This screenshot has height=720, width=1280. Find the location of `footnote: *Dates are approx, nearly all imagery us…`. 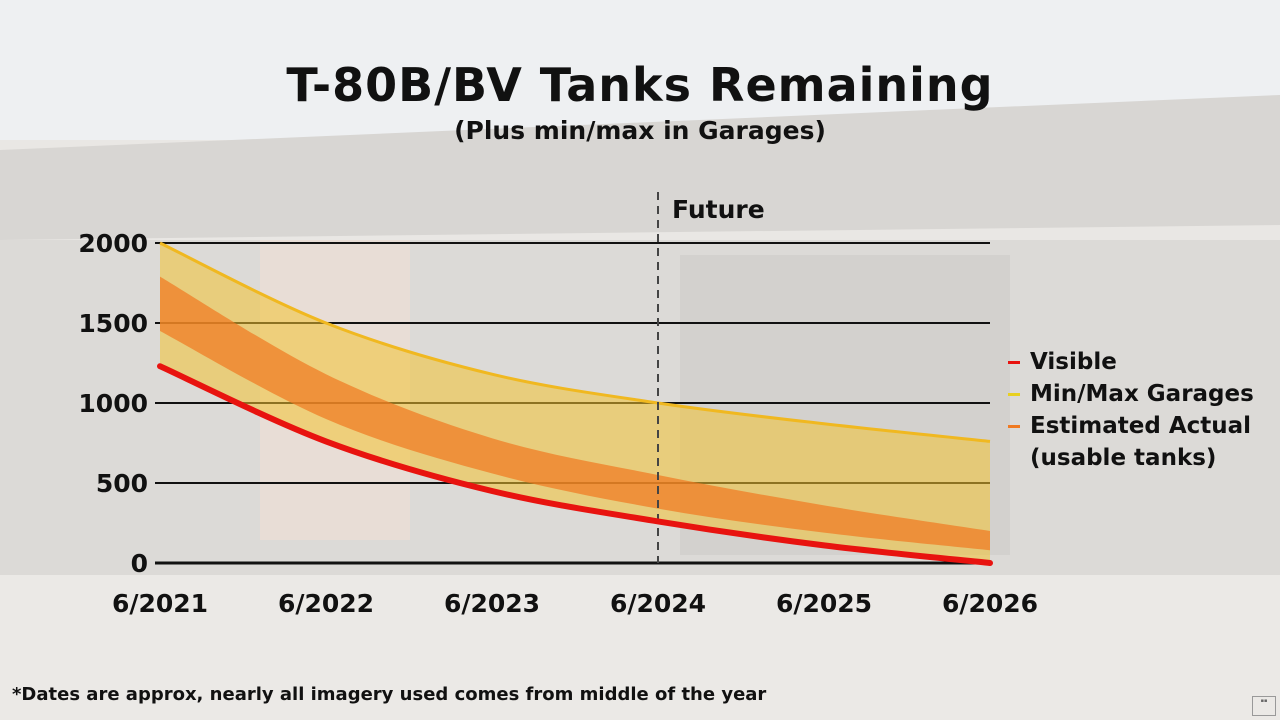

footnote: *Dates are approx, nearly all imagery us… is located at coordinates (389, 694).